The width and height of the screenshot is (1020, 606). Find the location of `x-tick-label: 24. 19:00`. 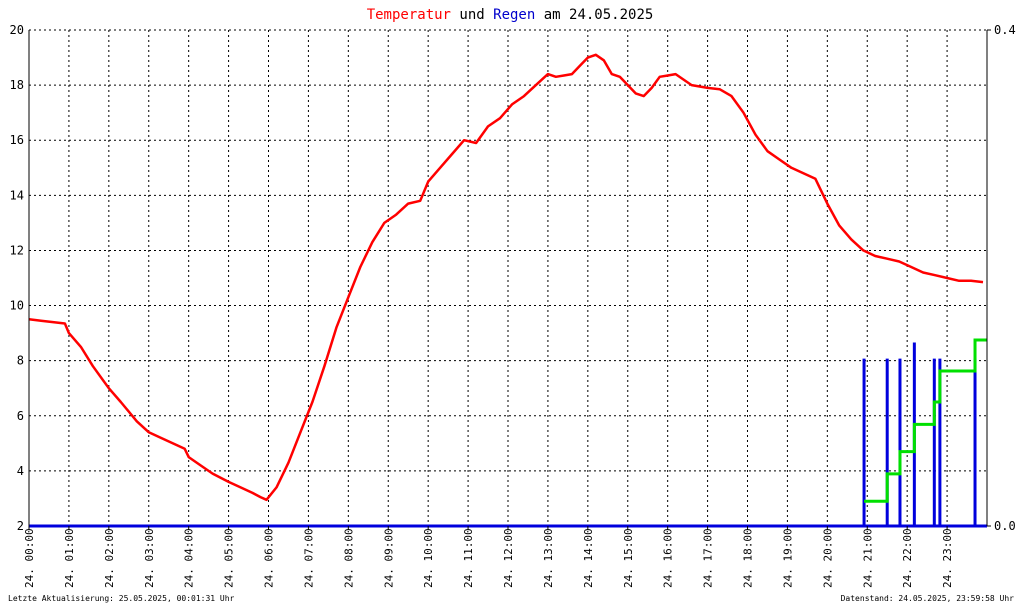

x-tick-label: 24. 19:00 is located at coordinates (787, 558).